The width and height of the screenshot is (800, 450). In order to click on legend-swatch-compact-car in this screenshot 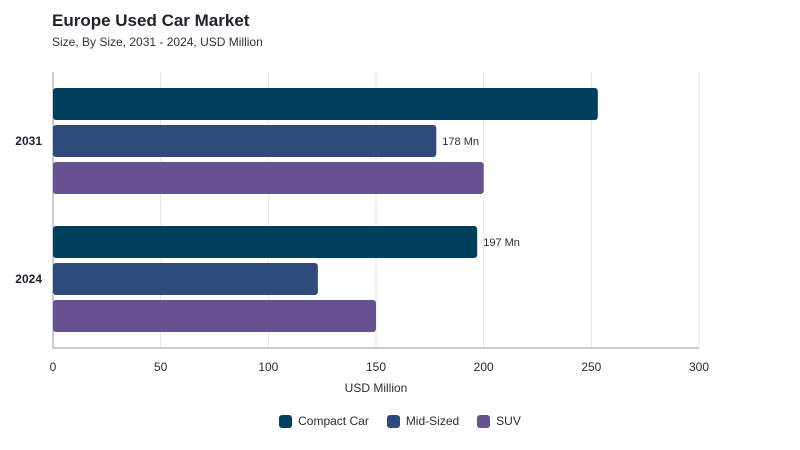, I will do `click(286, 421)`.